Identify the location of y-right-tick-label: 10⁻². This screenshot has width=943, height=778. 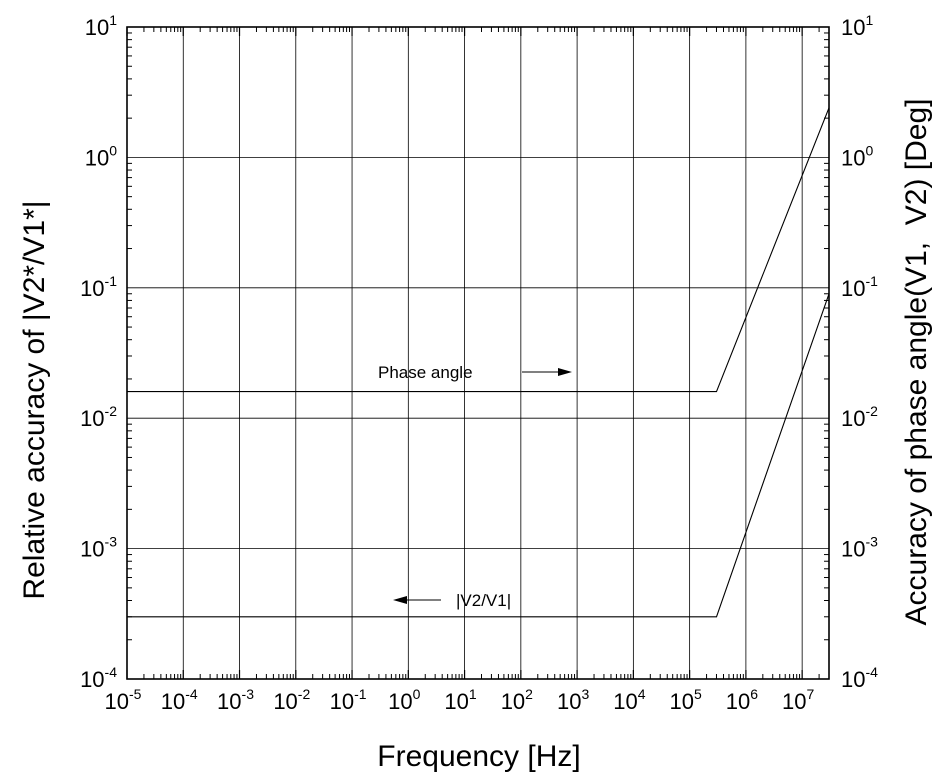
(859, 417).